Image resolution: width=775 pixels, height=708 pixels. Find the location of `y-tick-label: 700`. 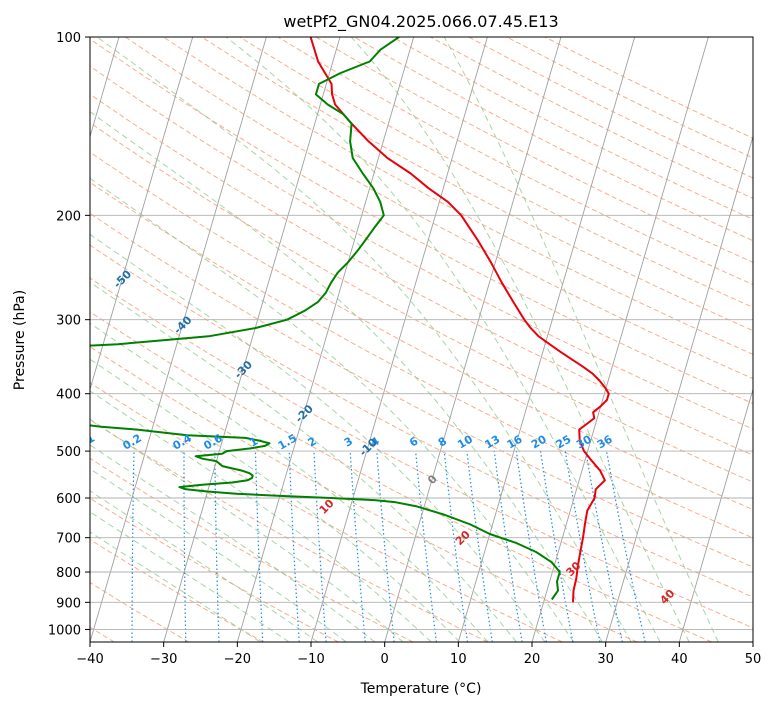

y-tick-label: 700 is located at coordinates (68, 539).